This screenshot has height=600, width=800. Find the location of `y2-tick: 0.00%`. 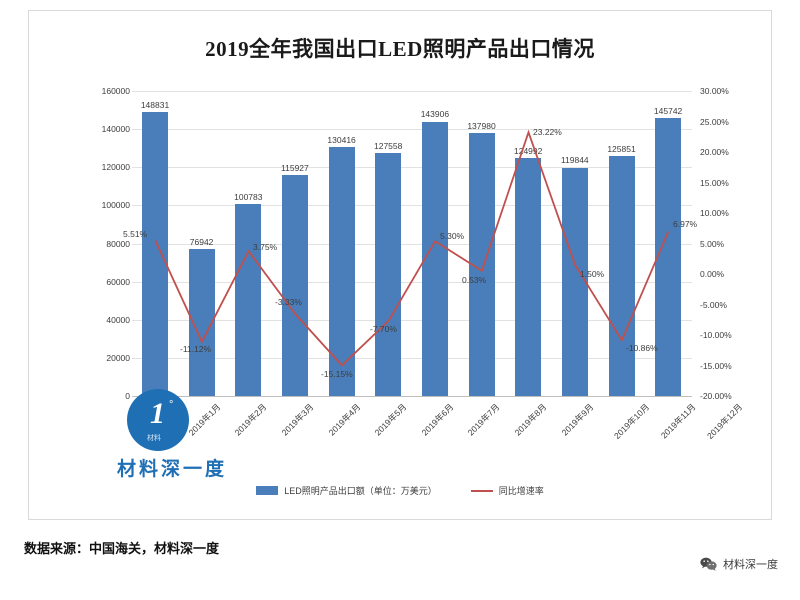

y2-tick: 0.00% is located at coordinates (712, 274).